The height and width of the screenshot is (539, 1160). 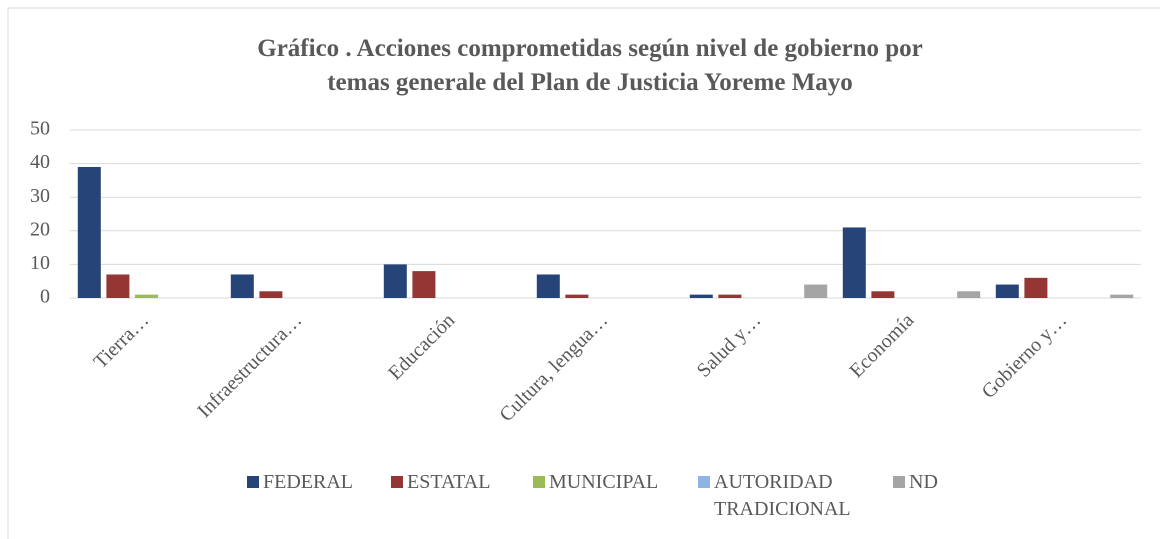 What do you see at coordinates (40, 196) in the screenshot?
I see `y-tick-label: 30` at bounding box center [40, 196].